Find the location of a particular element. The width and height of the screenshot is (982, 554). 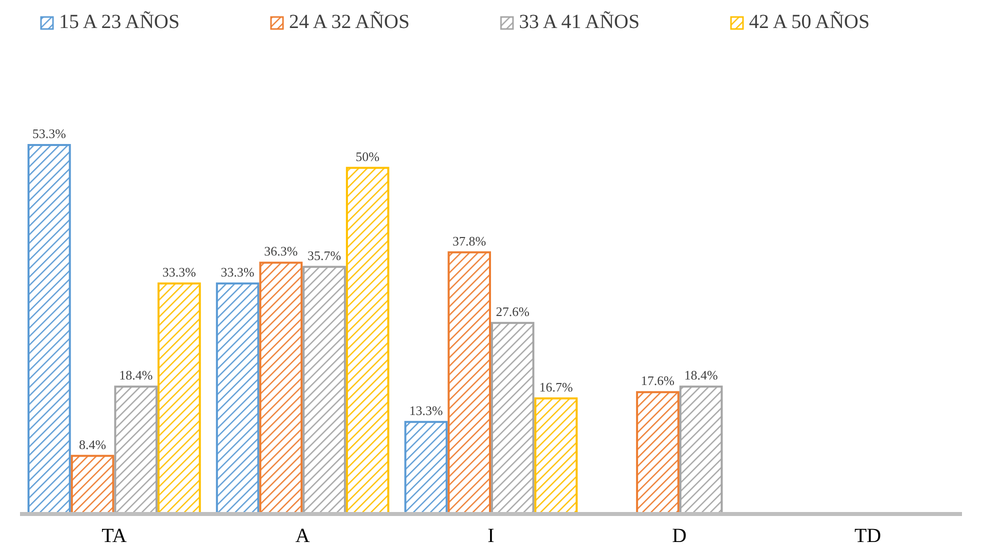

x-tick-label: A is located at coordinates (302, 536).